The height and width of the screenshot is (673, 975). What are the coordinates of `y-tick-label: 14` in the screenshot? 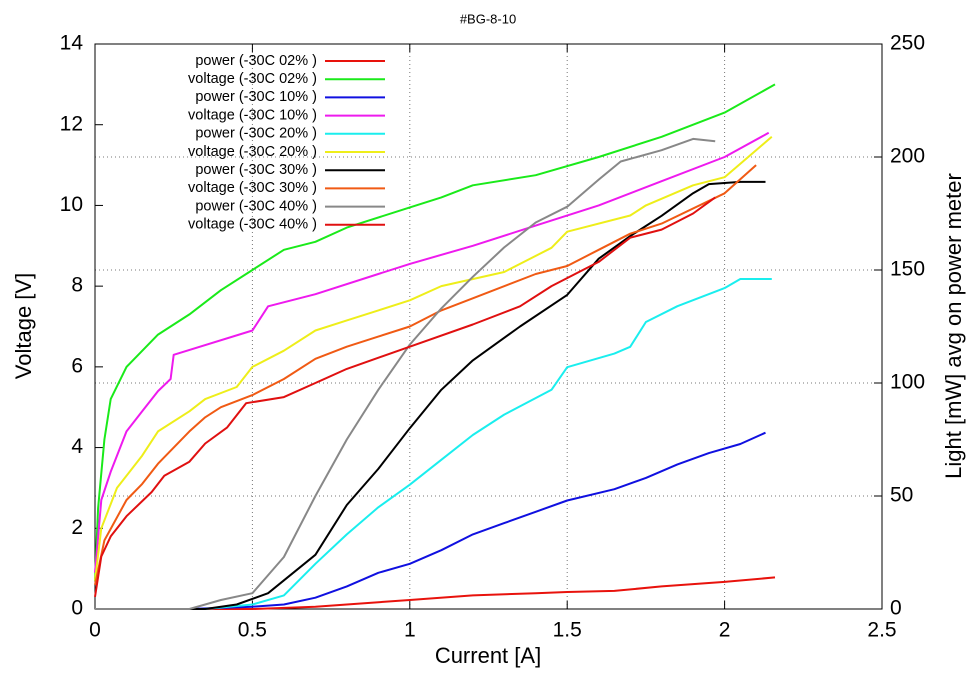 It's located at (72, 43).